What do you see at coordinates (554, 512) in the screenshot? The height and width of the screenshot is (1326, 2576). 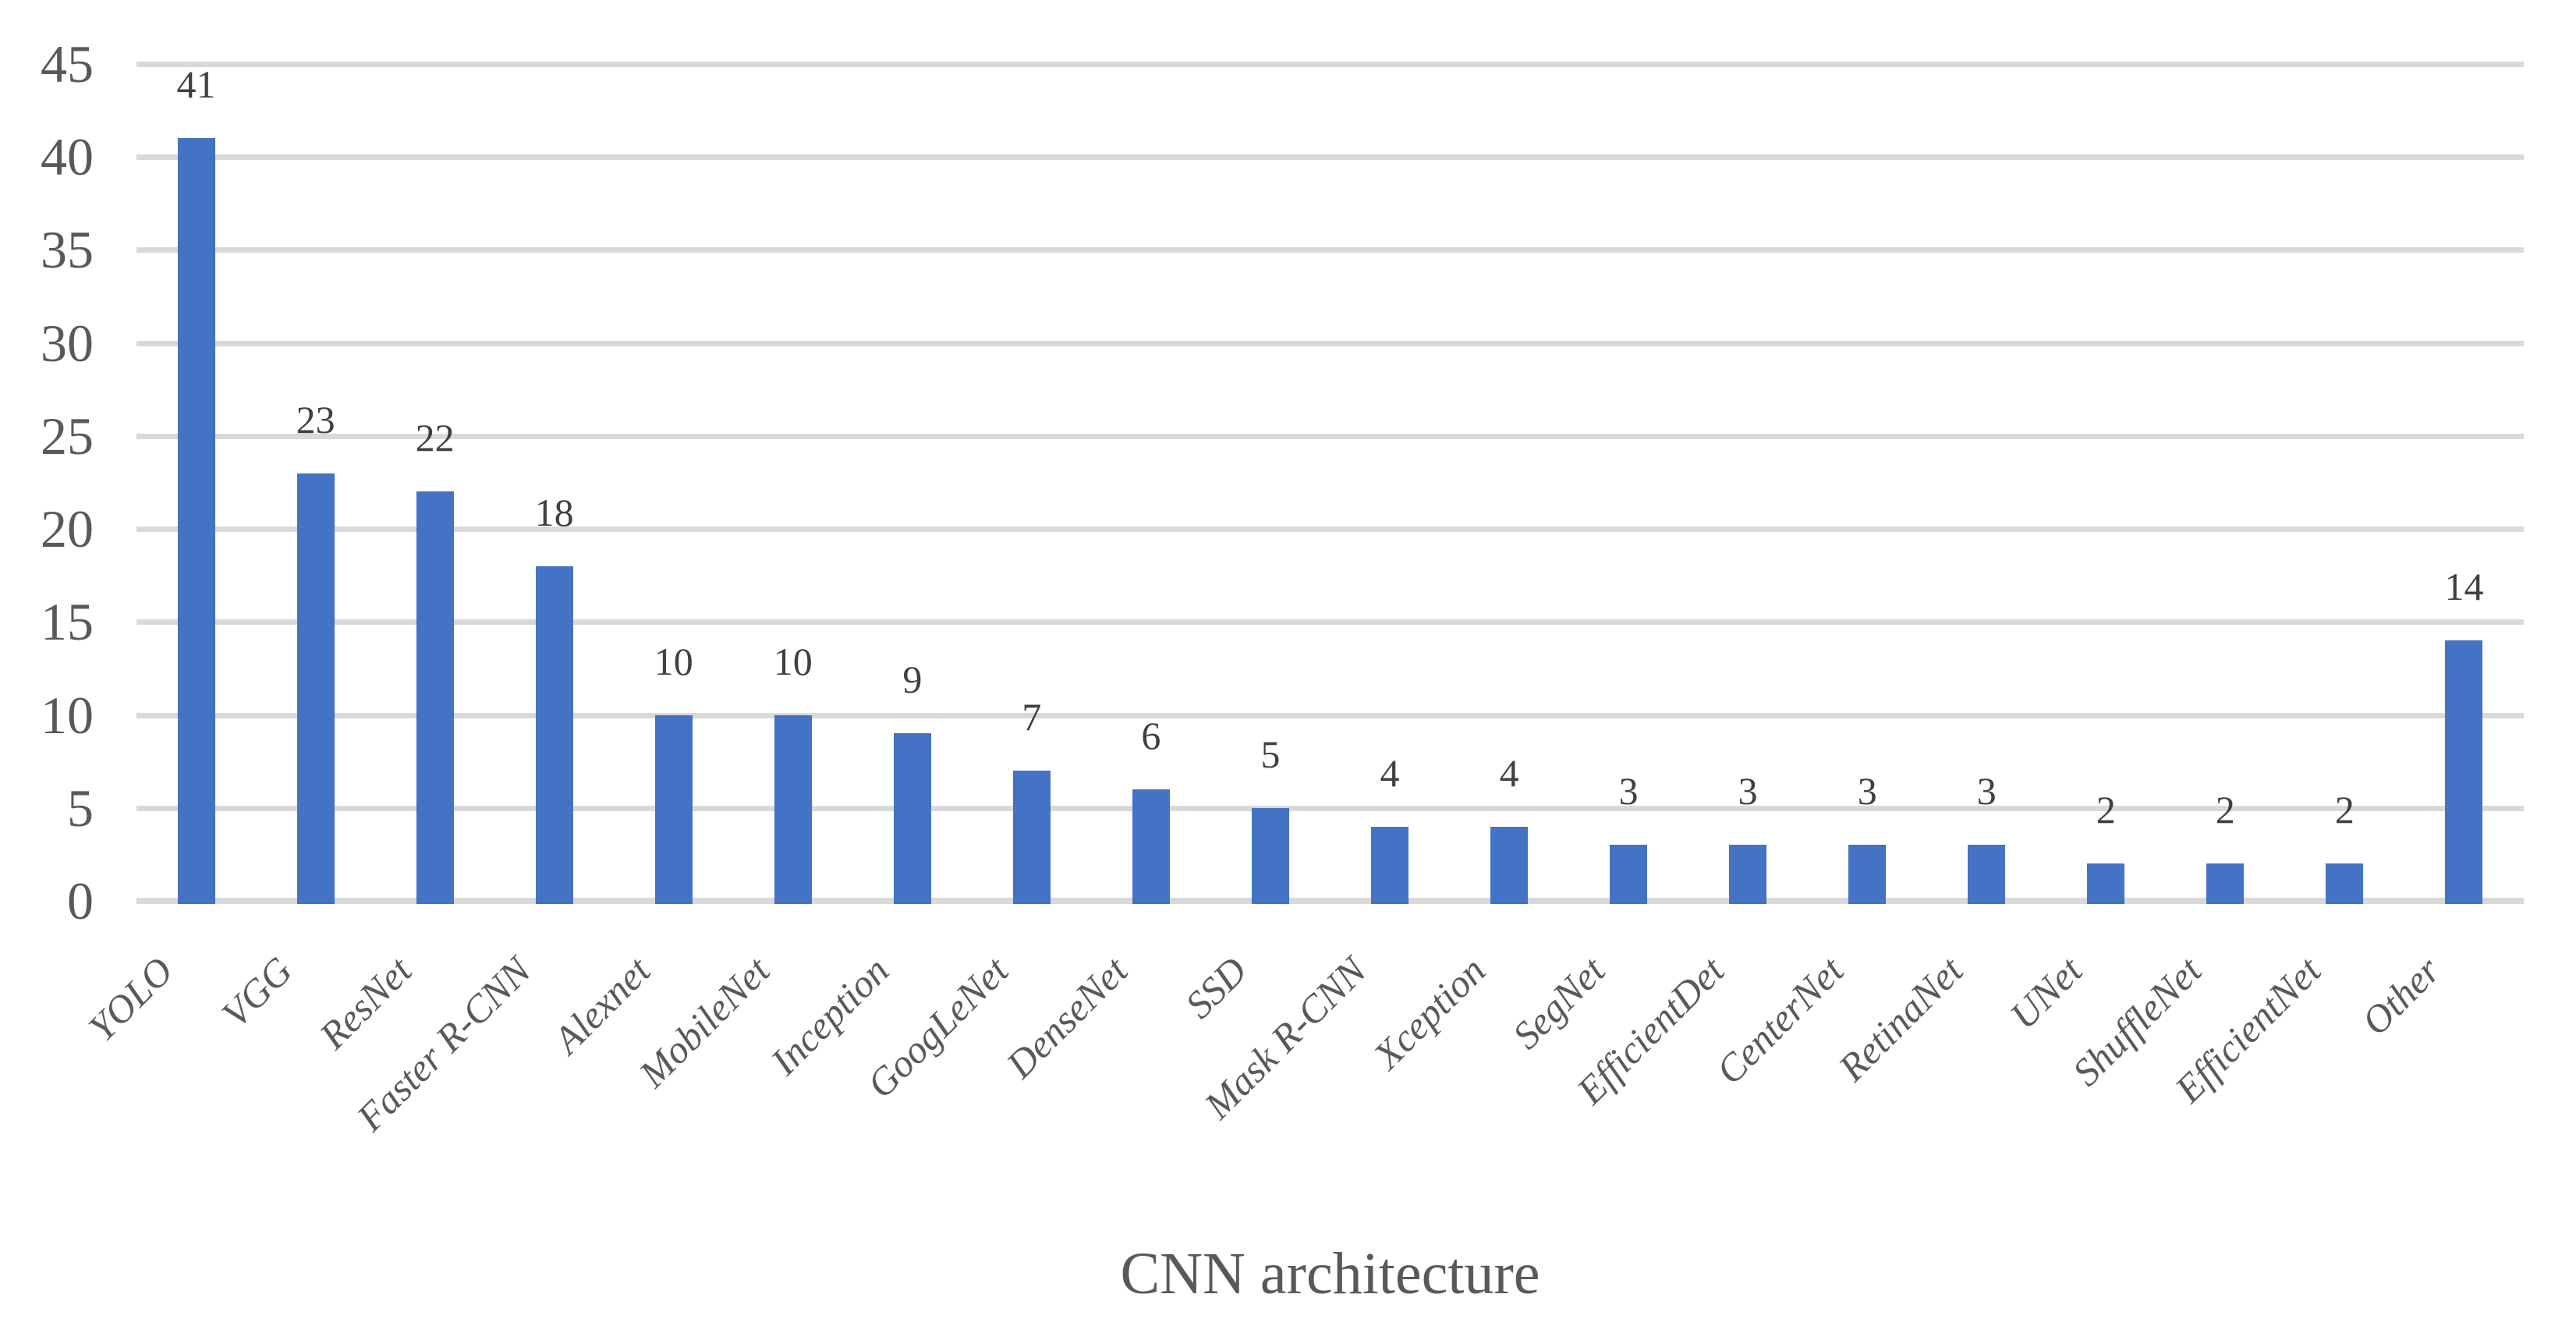 I see `bar-value-label: 18` at bounding box center [554, 512].